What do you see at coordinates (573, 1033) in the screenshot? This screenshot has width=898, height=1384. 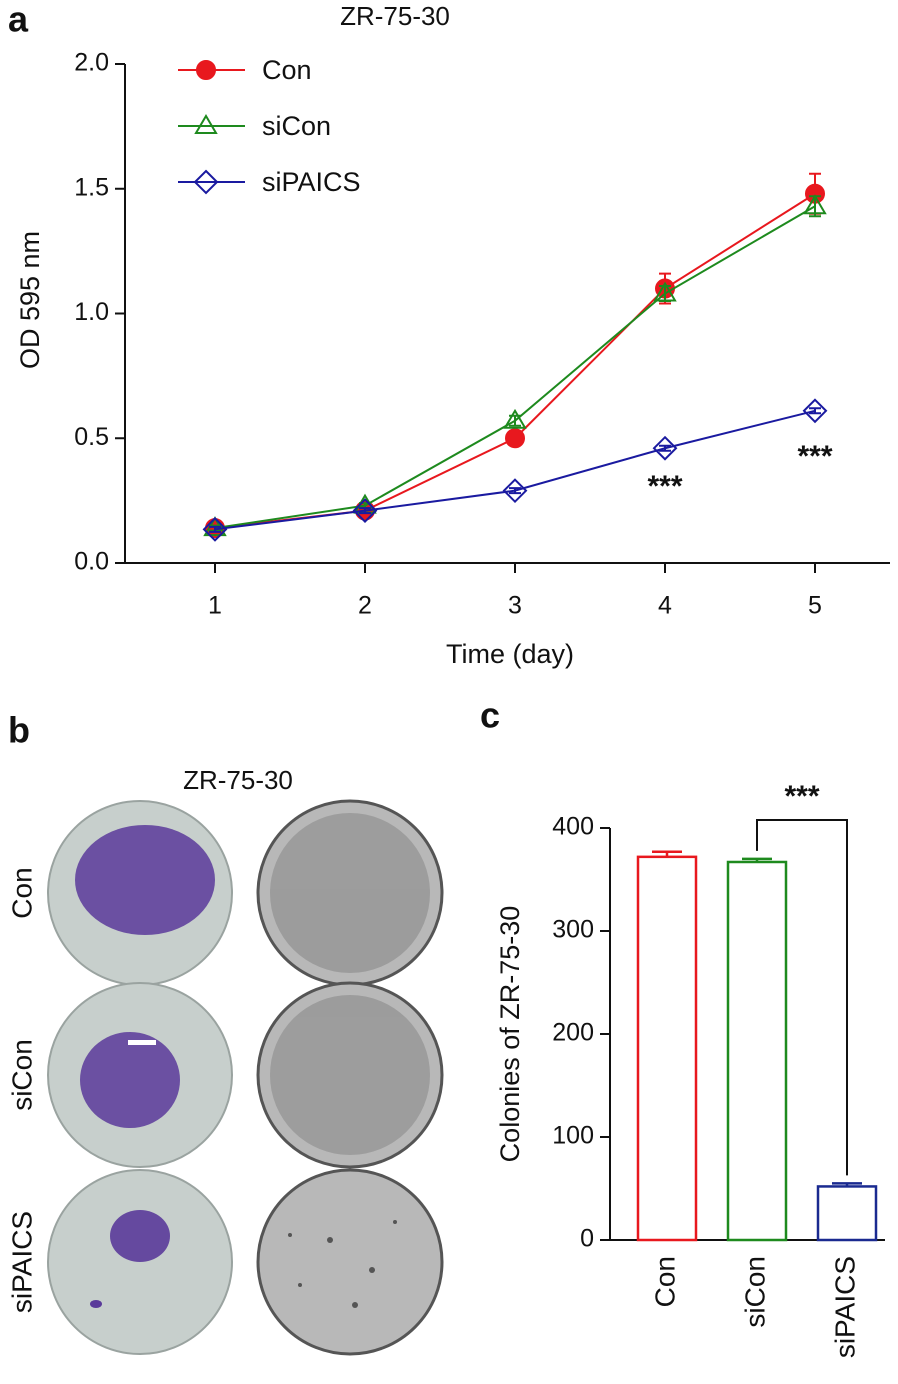 I see `y-tick-label: 200` at bounding box center [573, 1033].